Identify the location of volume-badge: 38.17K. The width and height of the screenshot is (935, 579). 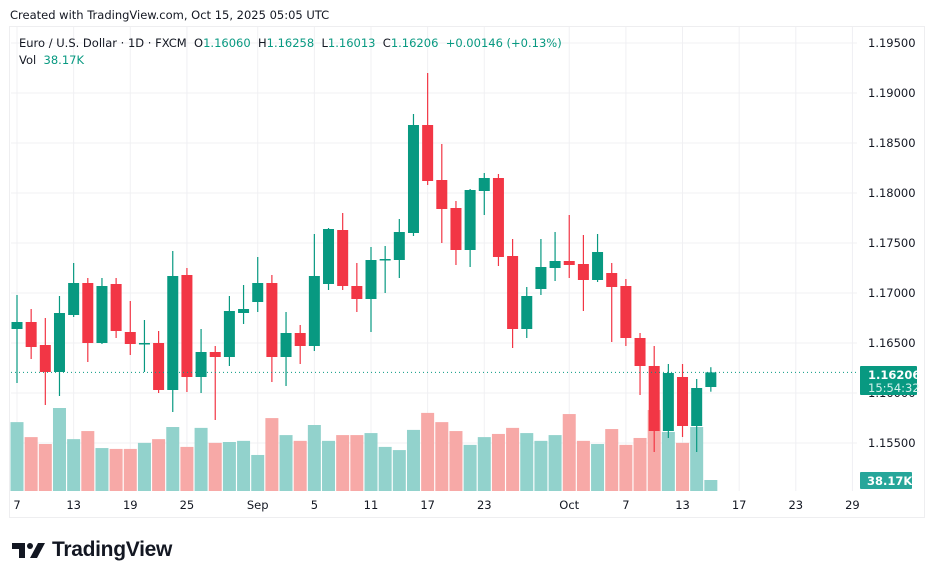
(886, 480).